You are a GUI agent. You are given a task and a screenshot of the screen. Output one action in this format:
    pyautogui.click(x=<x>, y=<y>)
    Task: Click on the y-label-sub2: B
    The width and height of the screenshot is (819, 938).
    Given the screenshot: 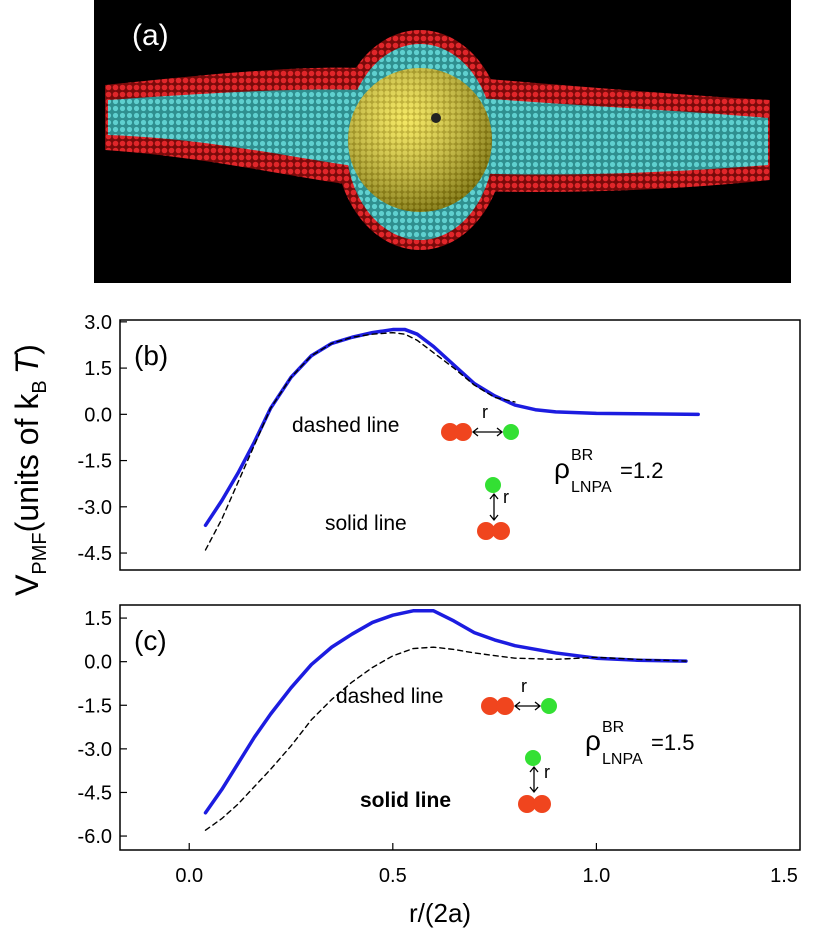 What is the action you would take?
    pyautogui.click(x=40, y=386)
    